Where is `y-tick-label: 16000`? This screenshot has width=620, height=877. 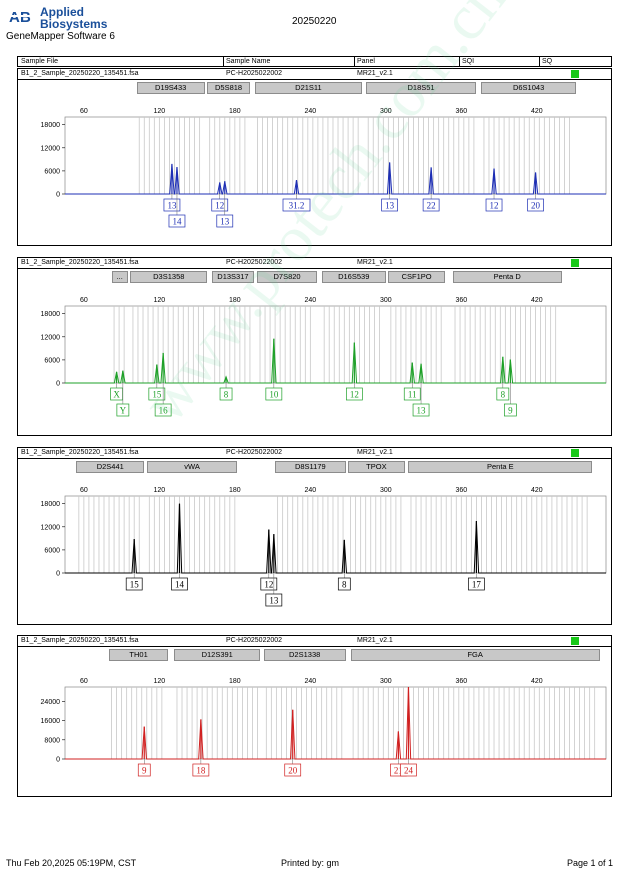 y-tick-label: 16000 is located at coordinates (51, 721).